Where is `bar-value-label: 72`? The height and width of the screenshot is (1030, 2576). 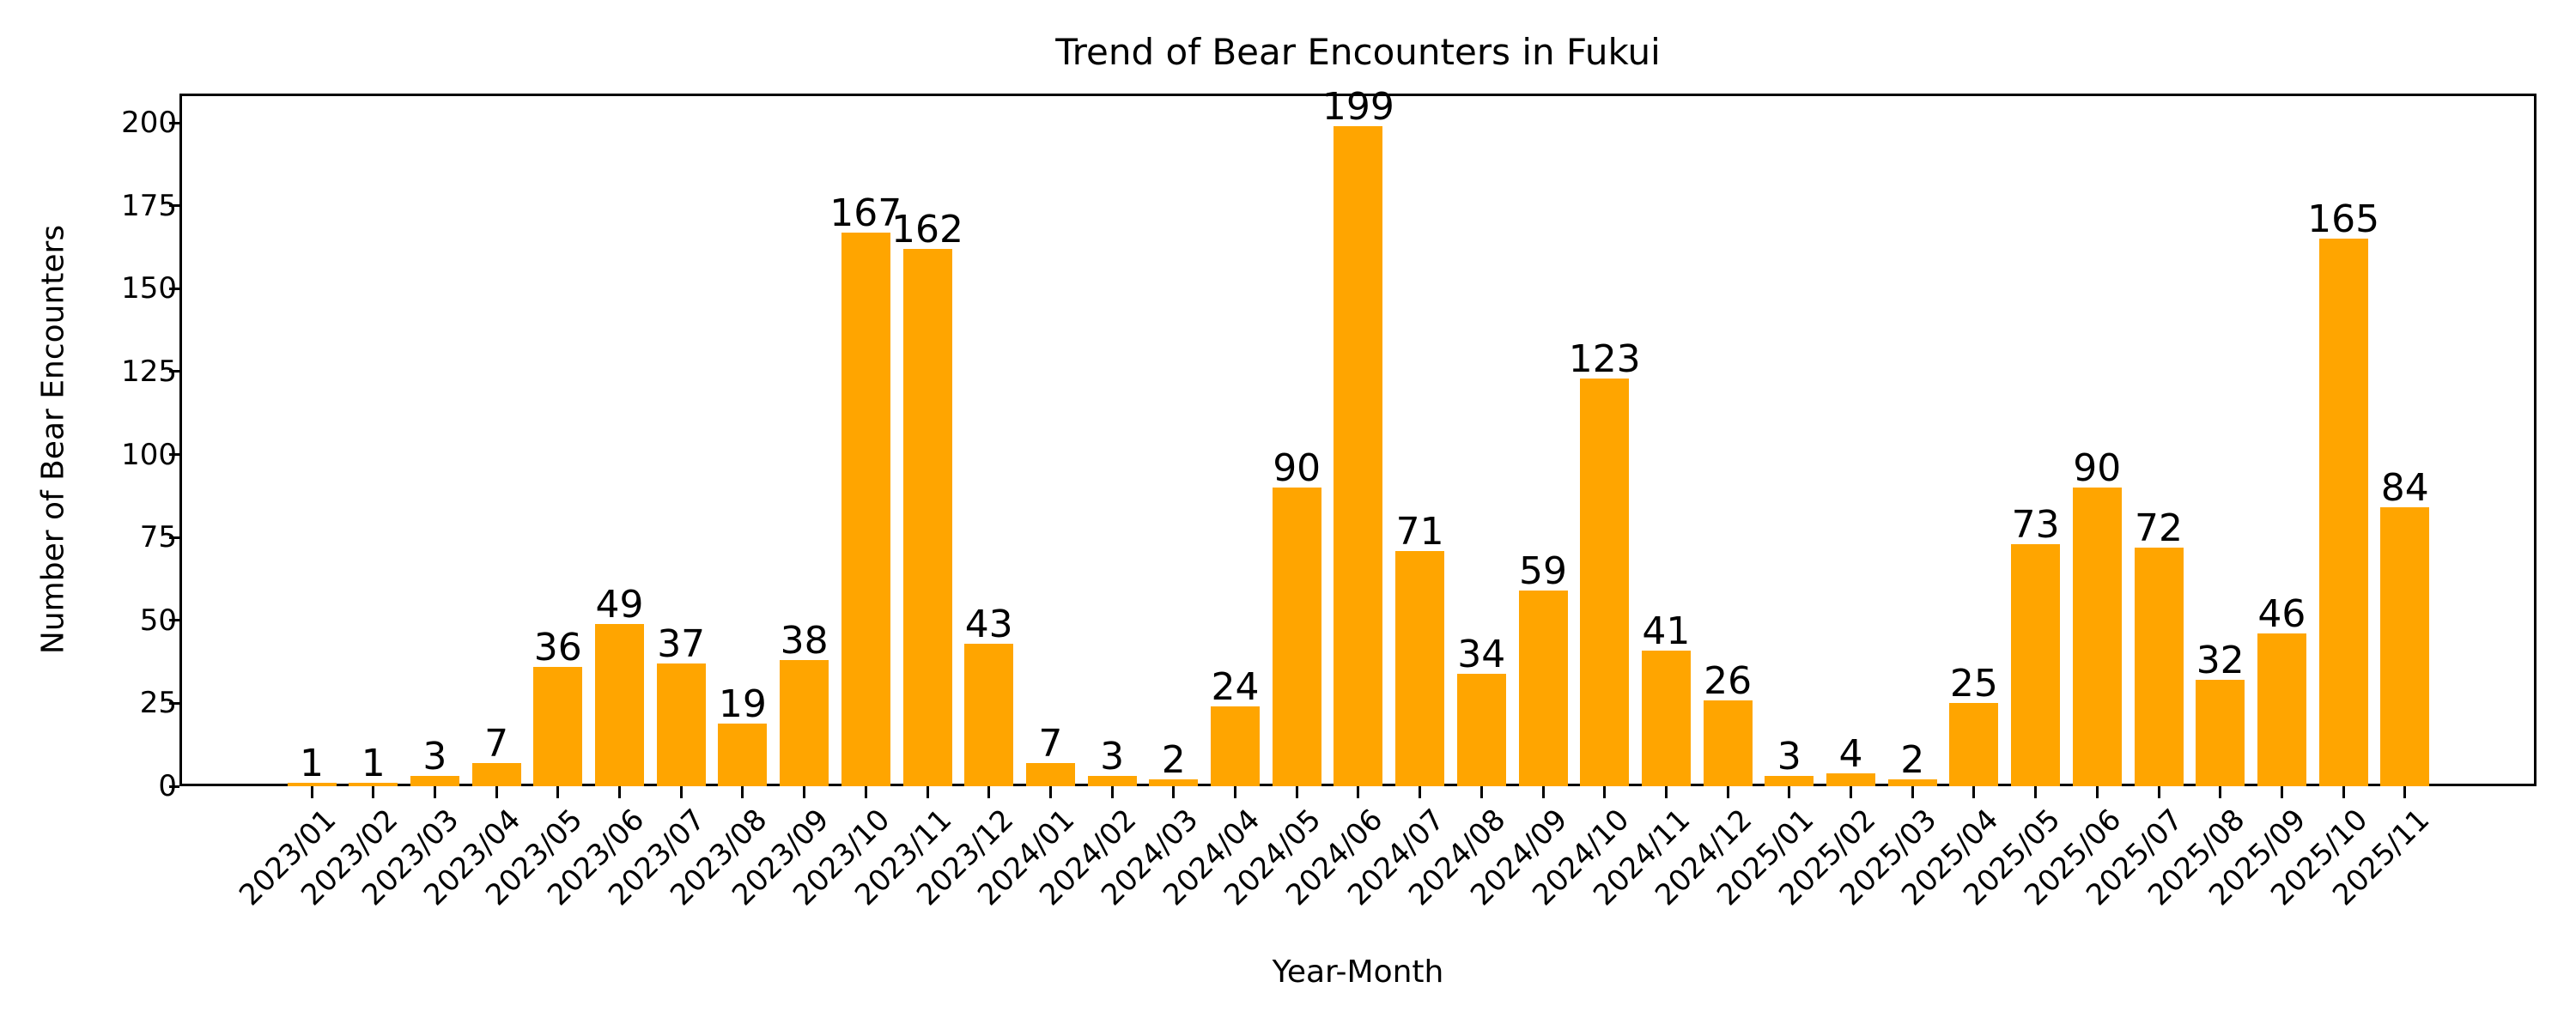
bar-value-label: 72 is located at coordinates (2159, 528).